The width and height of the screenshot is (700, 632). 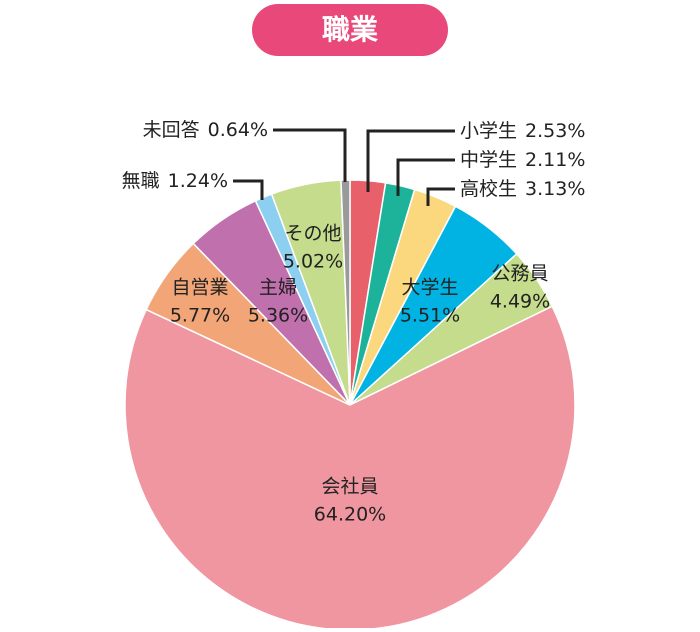 I want to click on category-label: 小学生, so click(x=488, y=131).